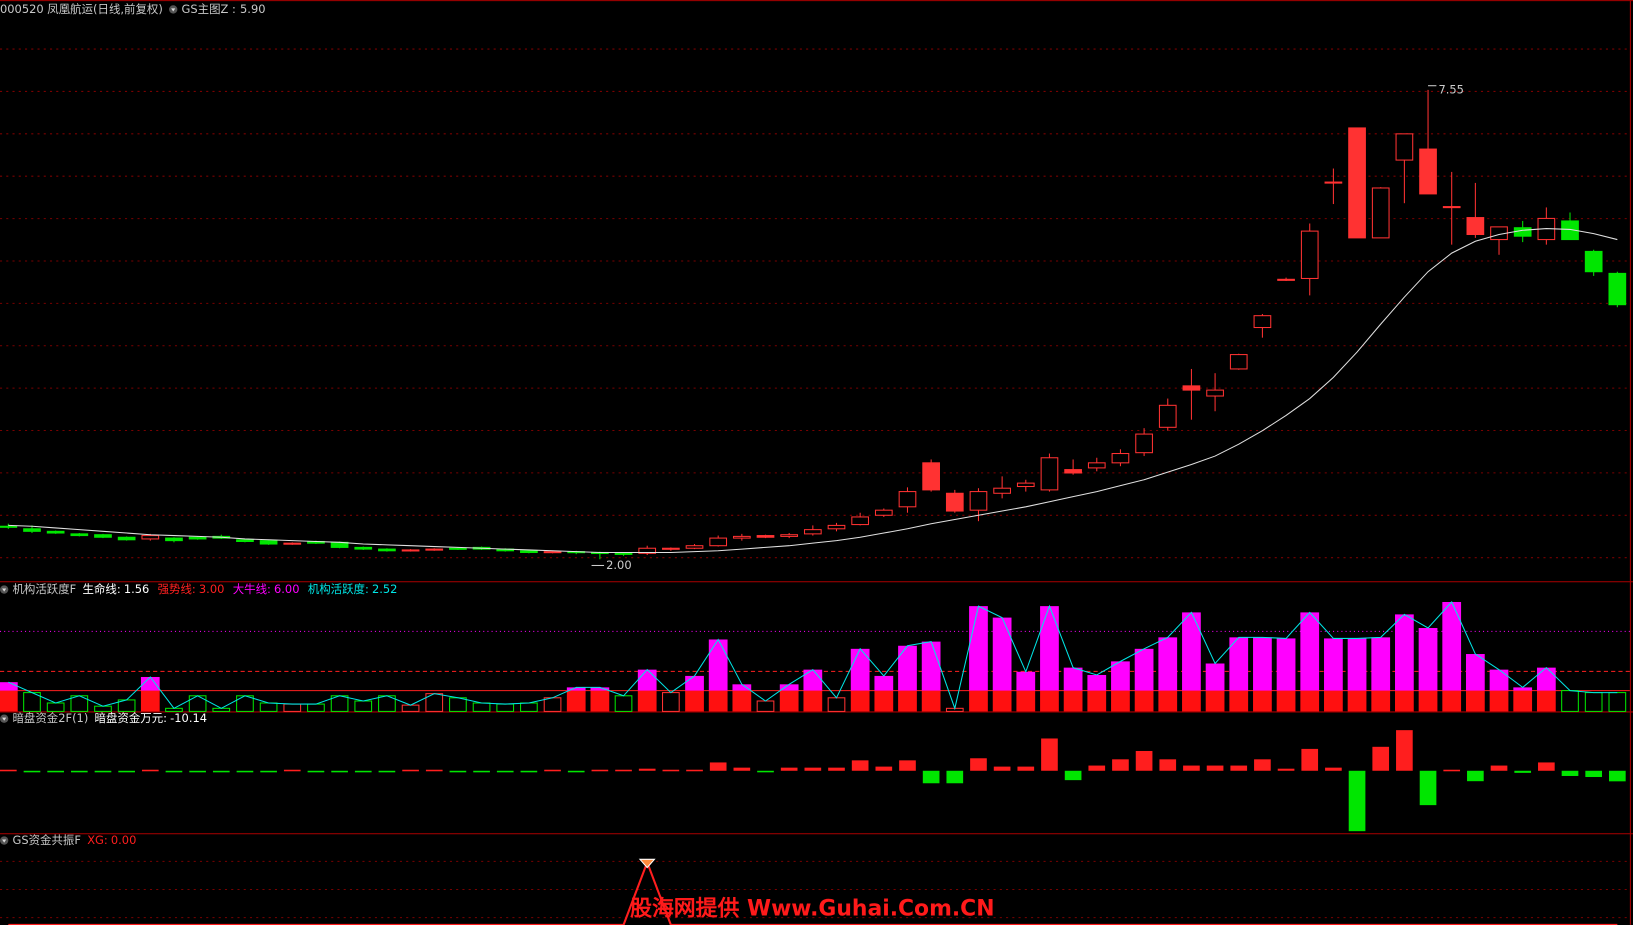 Image resolution: width=1633 pixels, height=925 pixels. Describe the element at coordinates (123, 840) in the screenshot. I see `series-value: 0.00` at that location.